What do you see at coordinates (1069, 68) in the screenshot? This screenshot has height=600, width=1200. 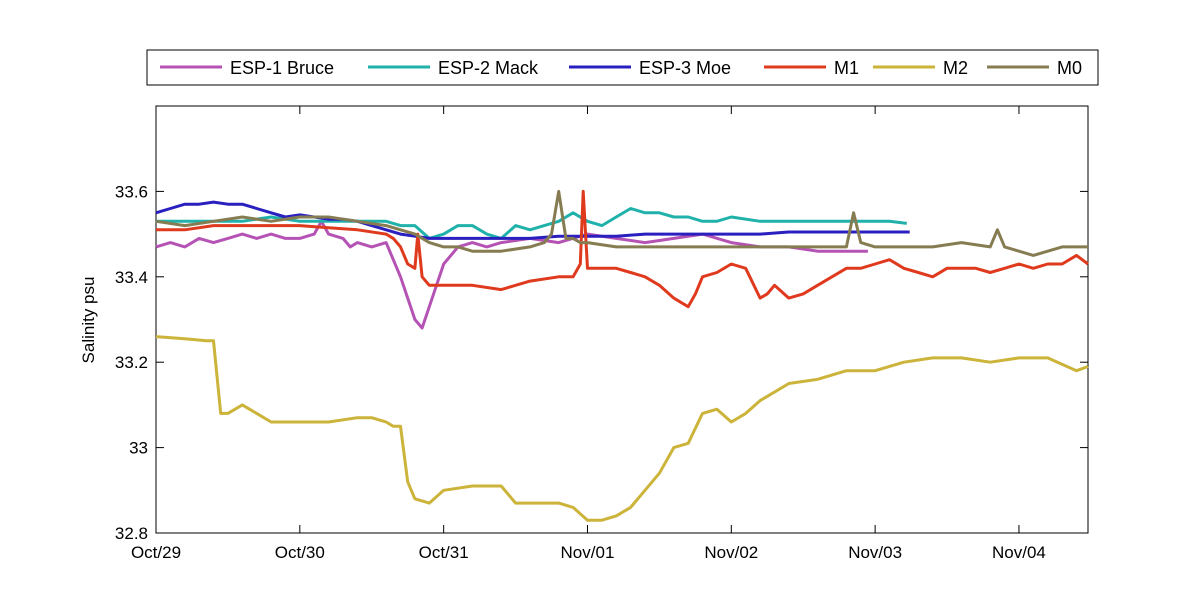 I see `legend-label-5: M0` at bounding box center [1069, 68].